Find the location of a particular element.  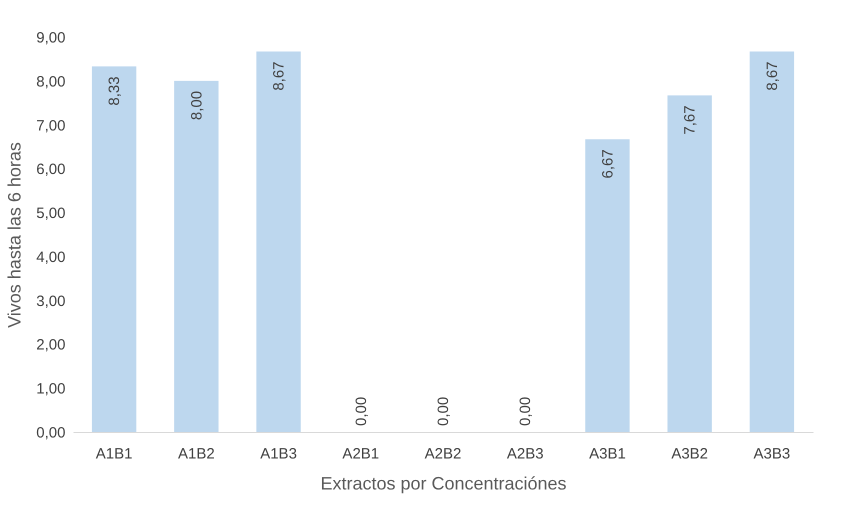

y-tick-label: 8,00 is located at coordinates (51, 81).